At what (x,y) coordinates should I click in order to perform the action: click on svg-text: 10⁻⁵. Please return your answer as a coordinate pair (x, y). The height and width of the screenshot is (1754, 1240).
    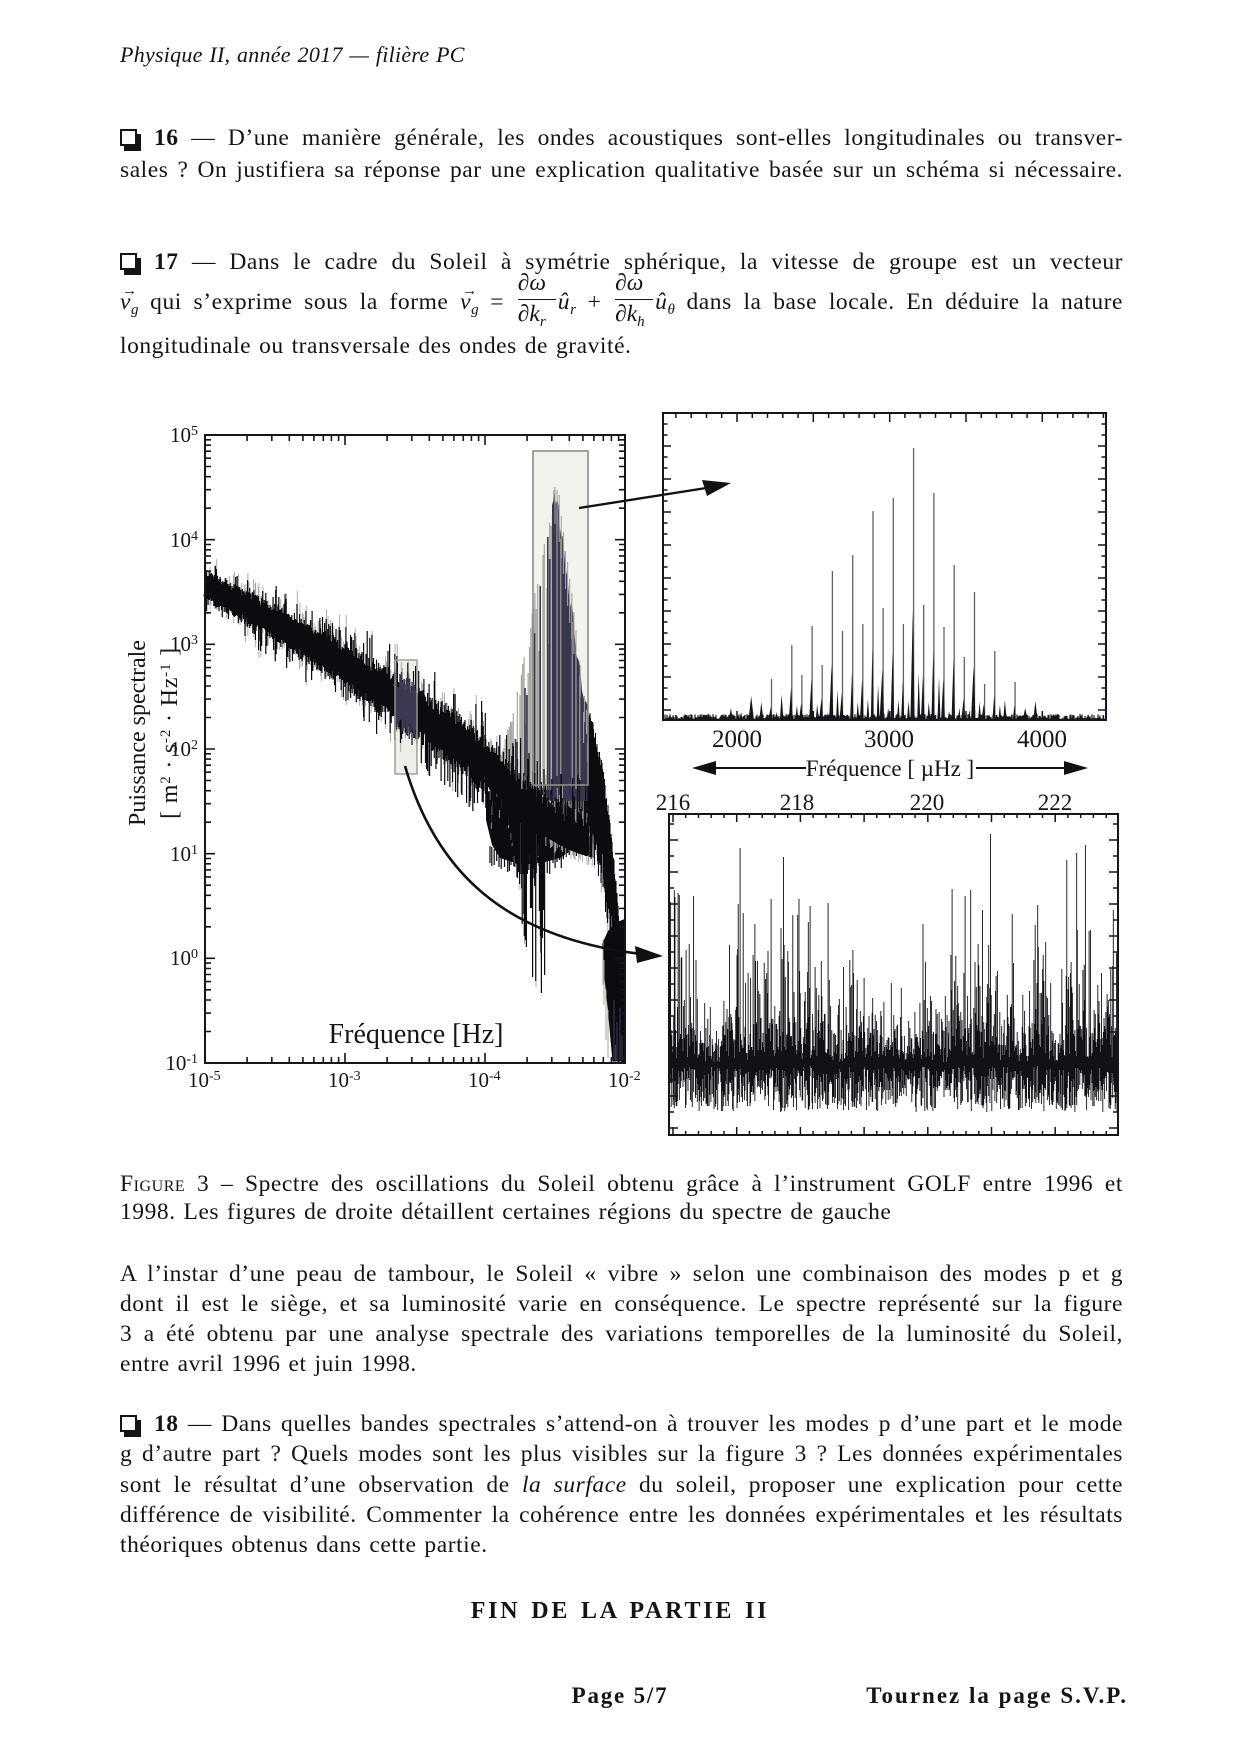
    Looking at the image, I should click on (204, 1080).